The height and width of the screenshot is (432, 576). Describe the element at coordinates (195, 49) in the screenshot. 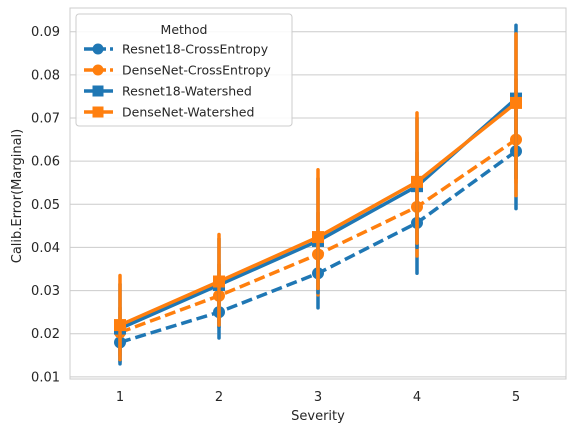

I see `legend-label: Resnet18-CrossEntropy` at that location.